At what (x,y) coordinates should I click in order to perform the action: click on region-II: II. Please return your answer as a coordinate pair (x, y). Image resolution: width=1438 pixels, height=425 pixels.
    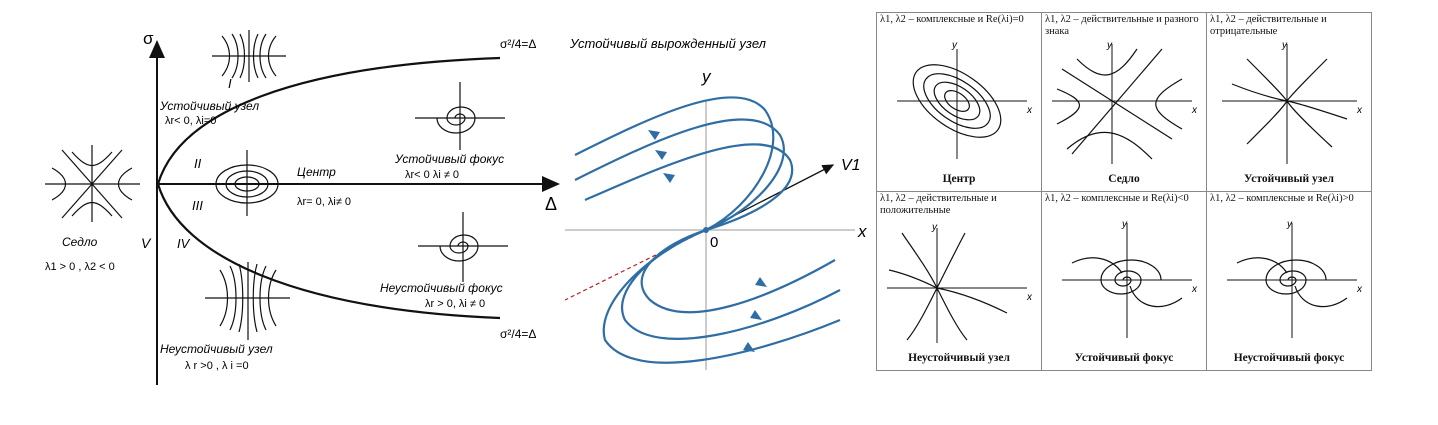
    Looking at the image, I should click on (198, 163).